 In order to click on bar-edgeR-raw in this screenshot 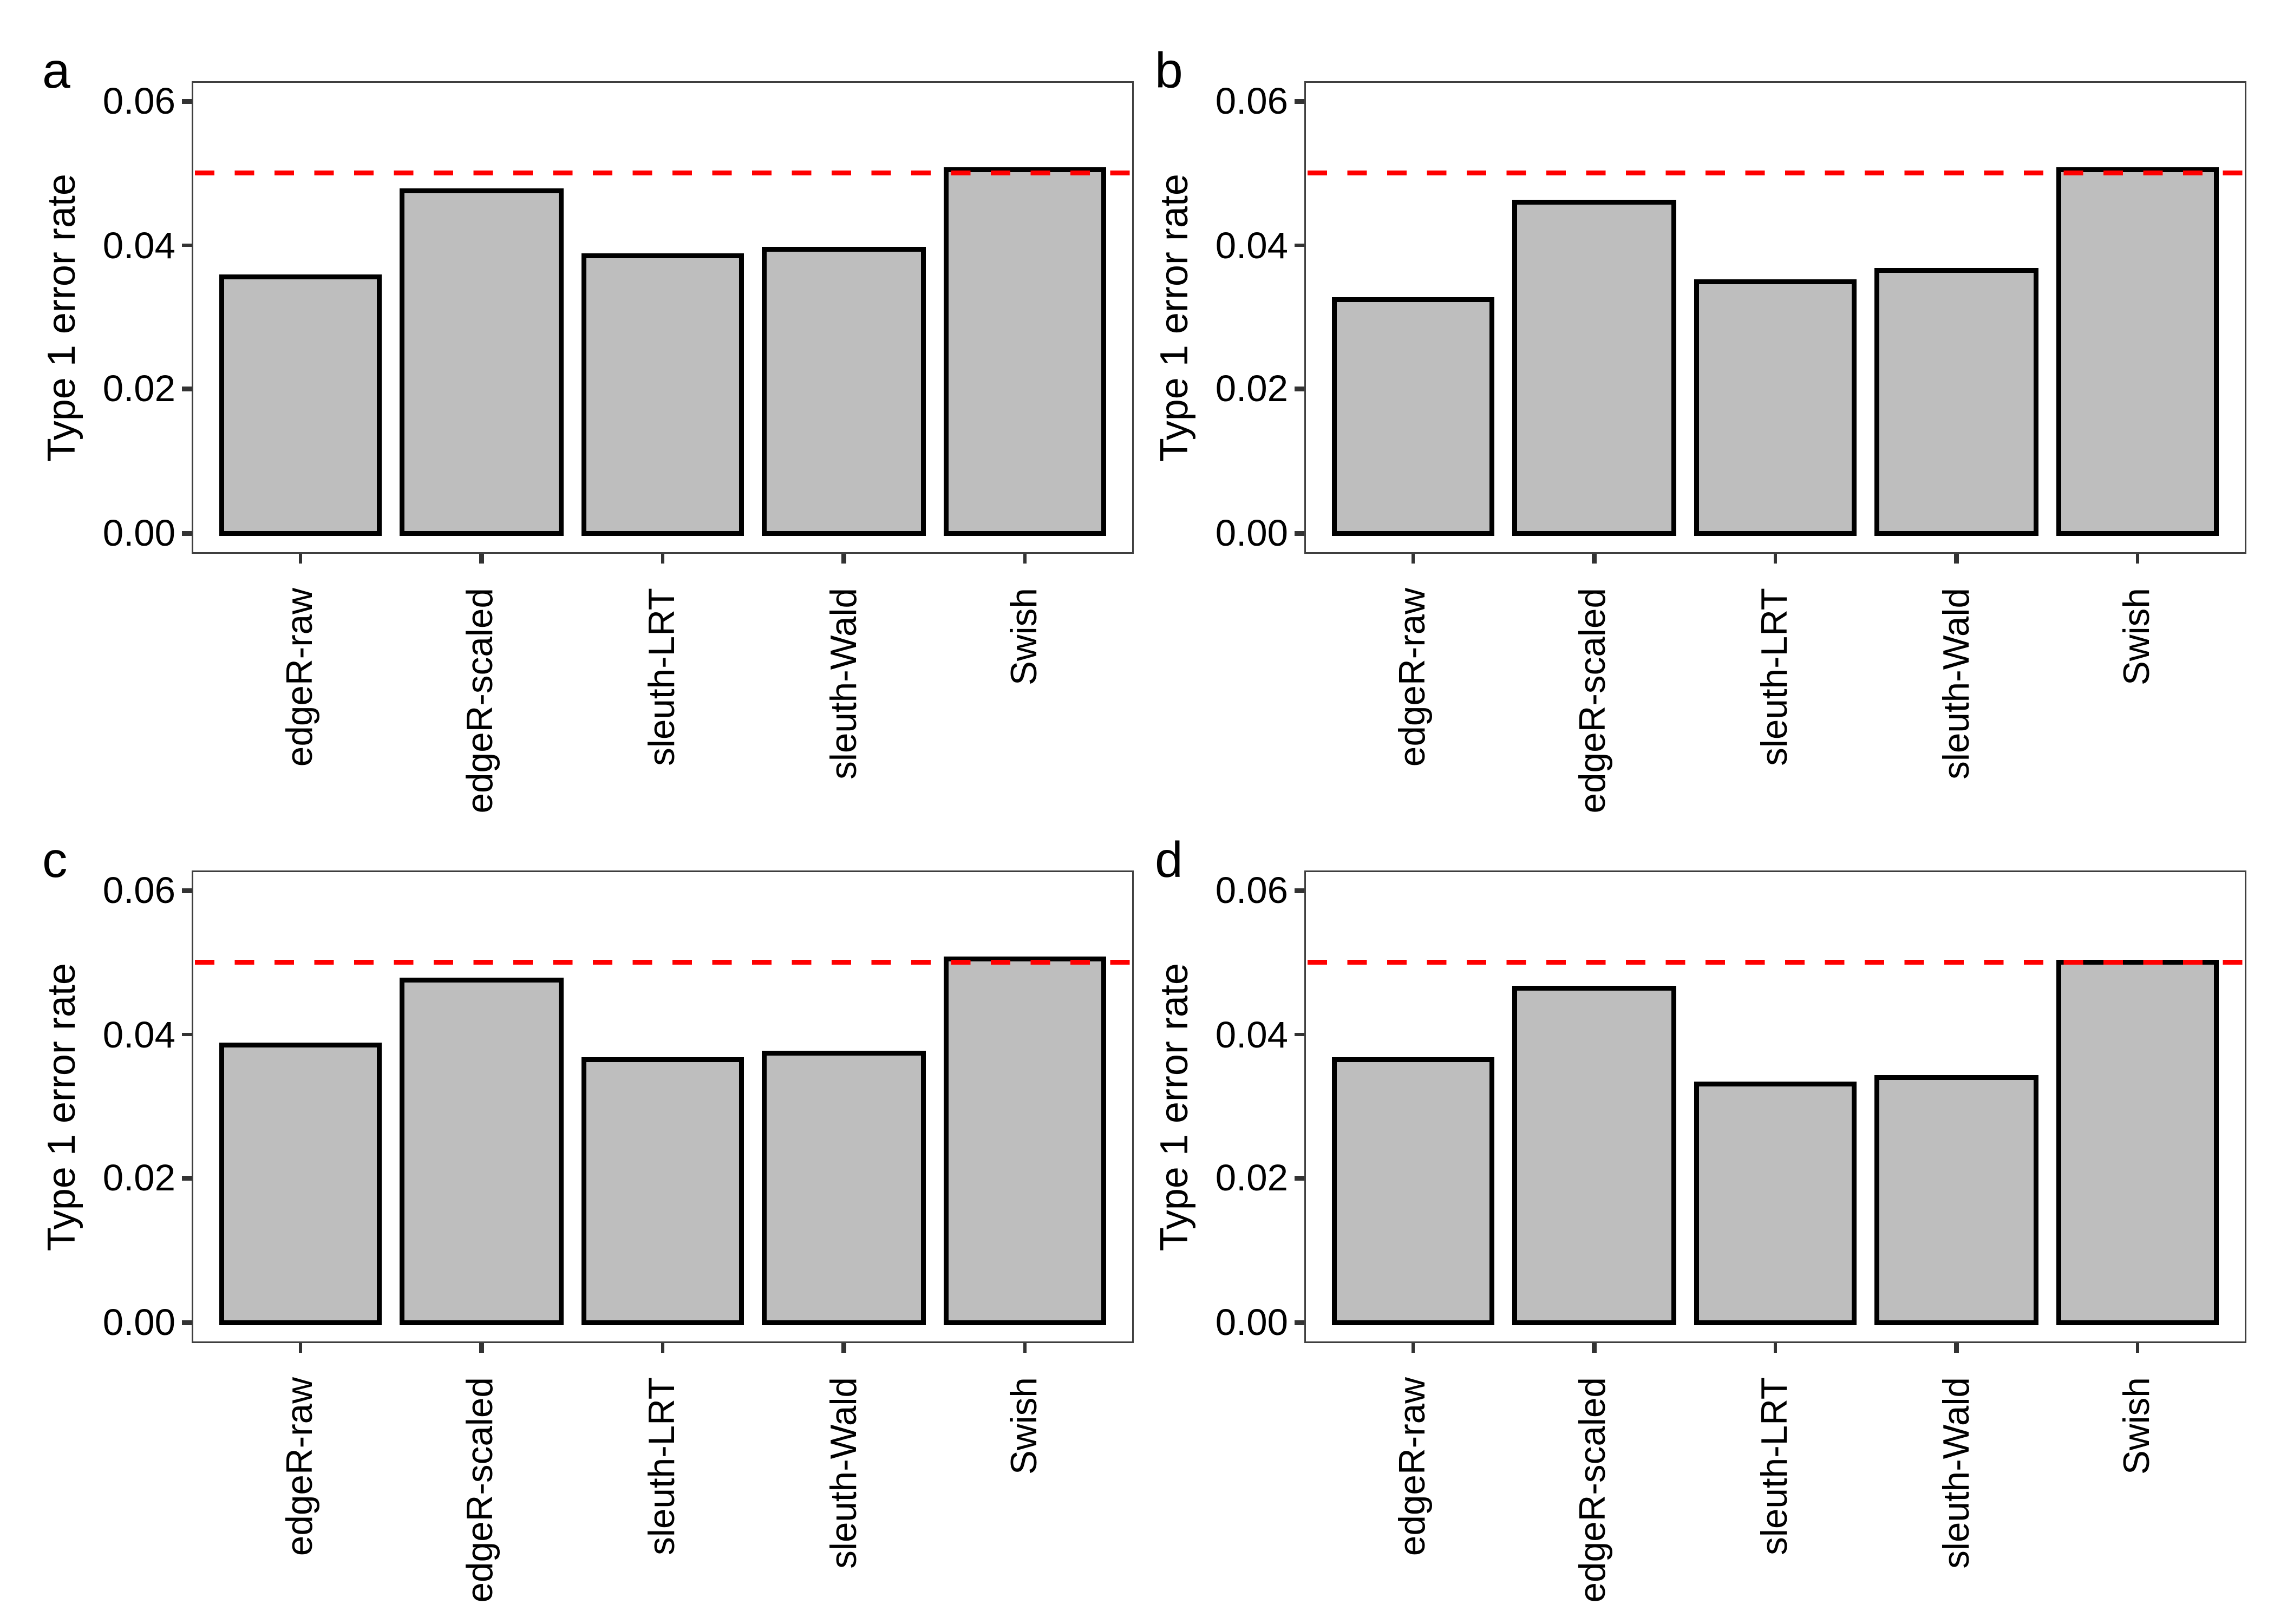, I will do `click(301, 405)`.